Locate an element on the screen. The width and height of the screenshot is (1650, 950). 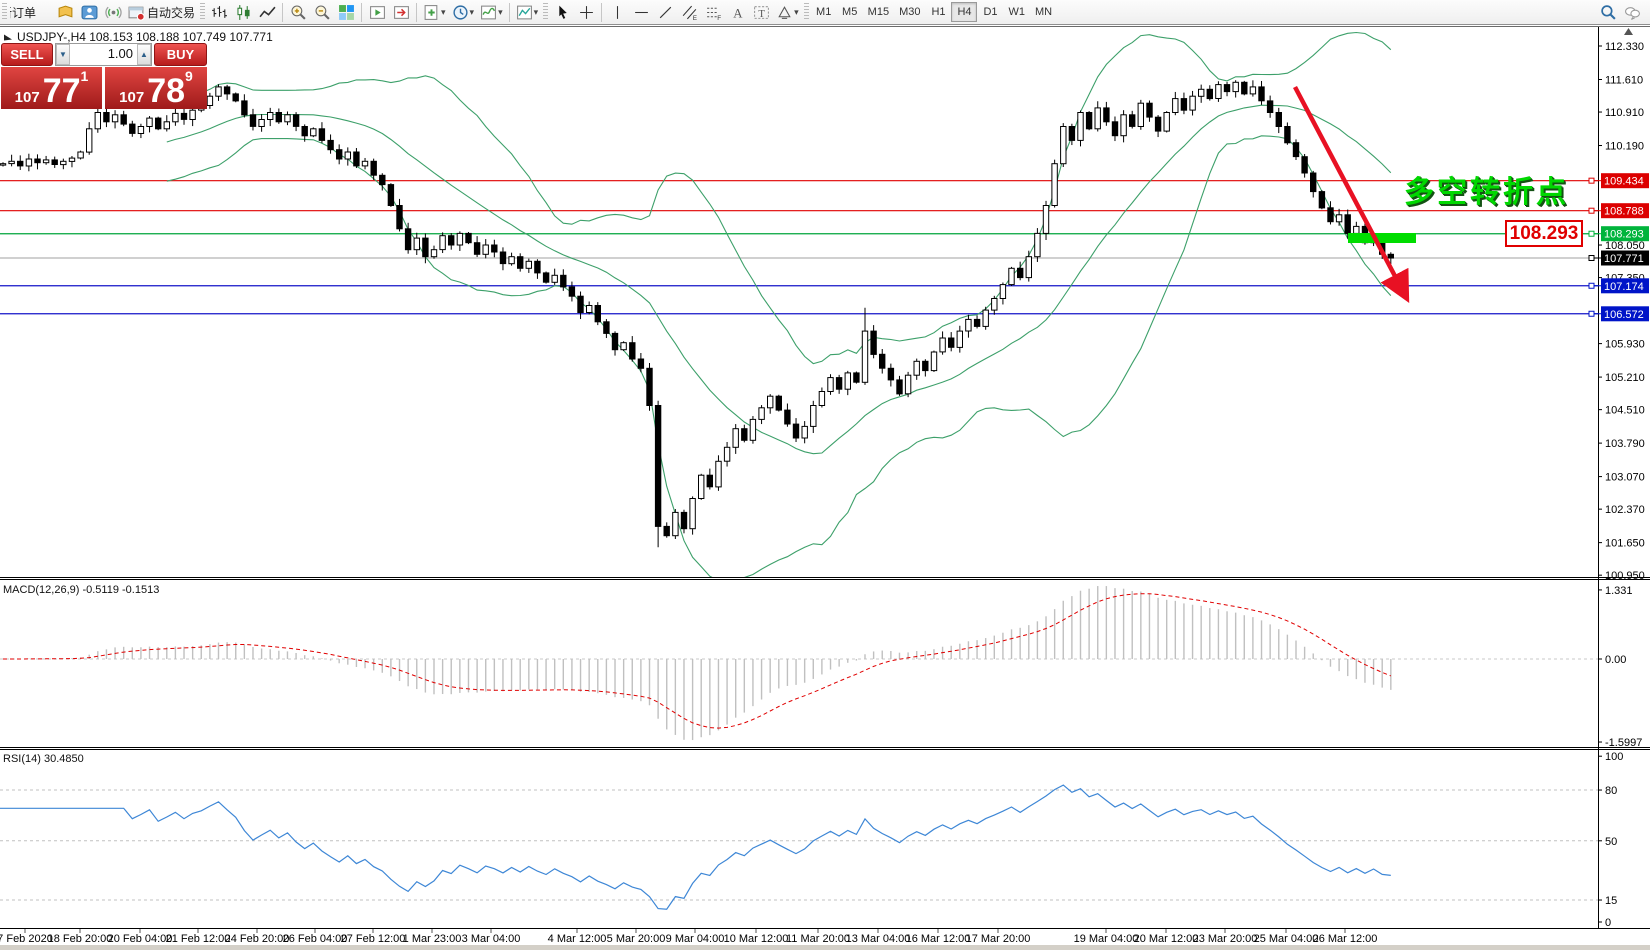
volume-increase-button: ▲ is located at coordinates (144, 54).